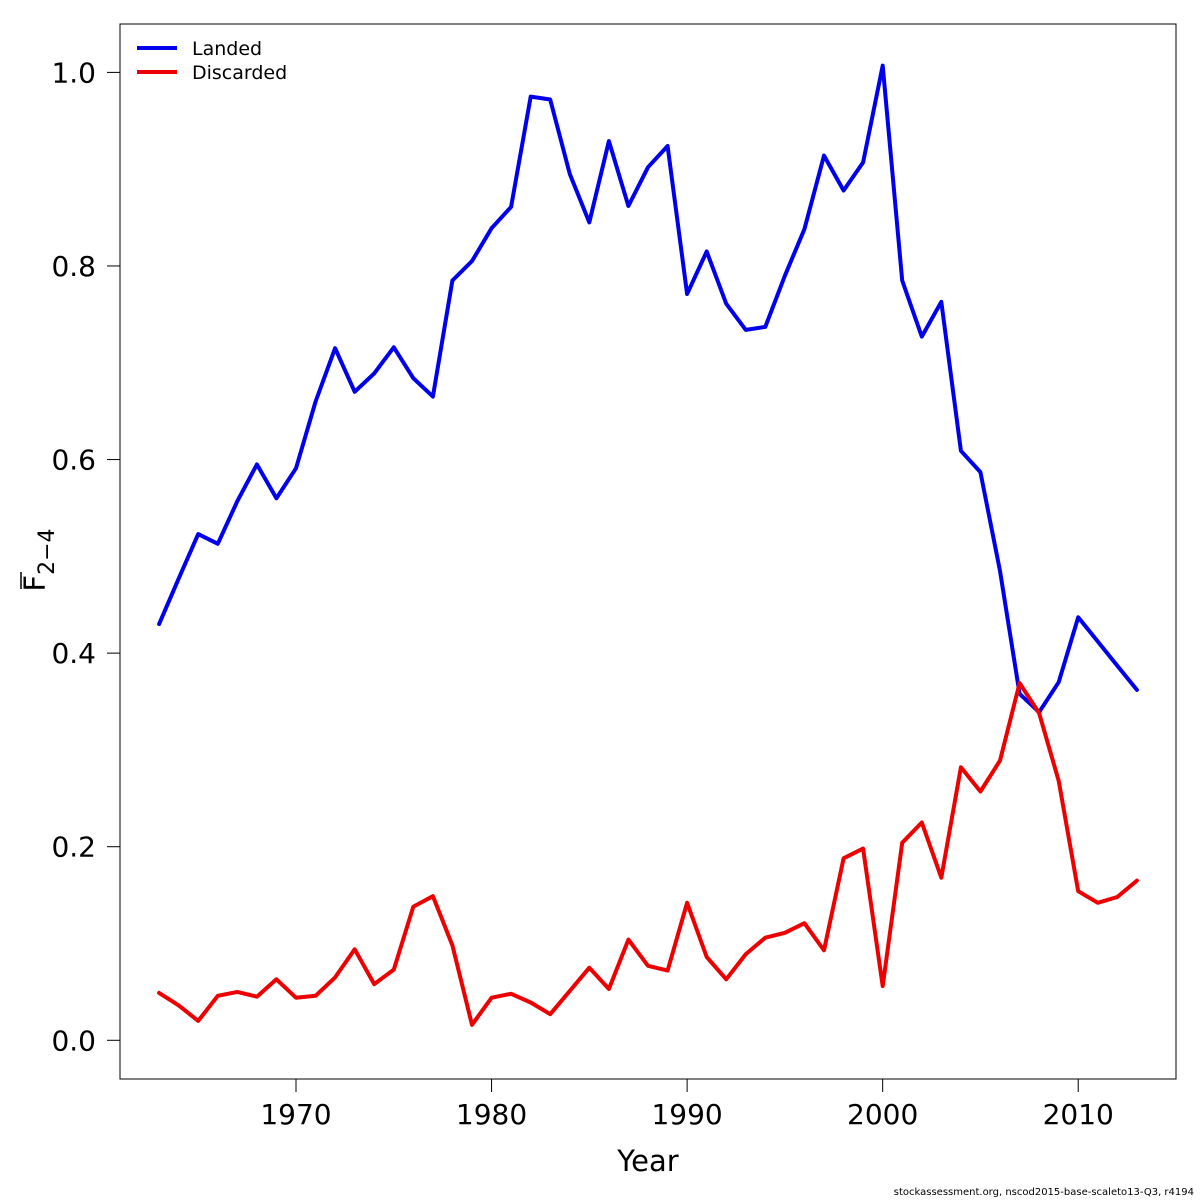 The width and height of the screenshot is (1200, 1200). What do you see at coordinates (227, 49) in the screenshot?
I see `legend-label-landed: Landed` at bounding box center [227, 49].